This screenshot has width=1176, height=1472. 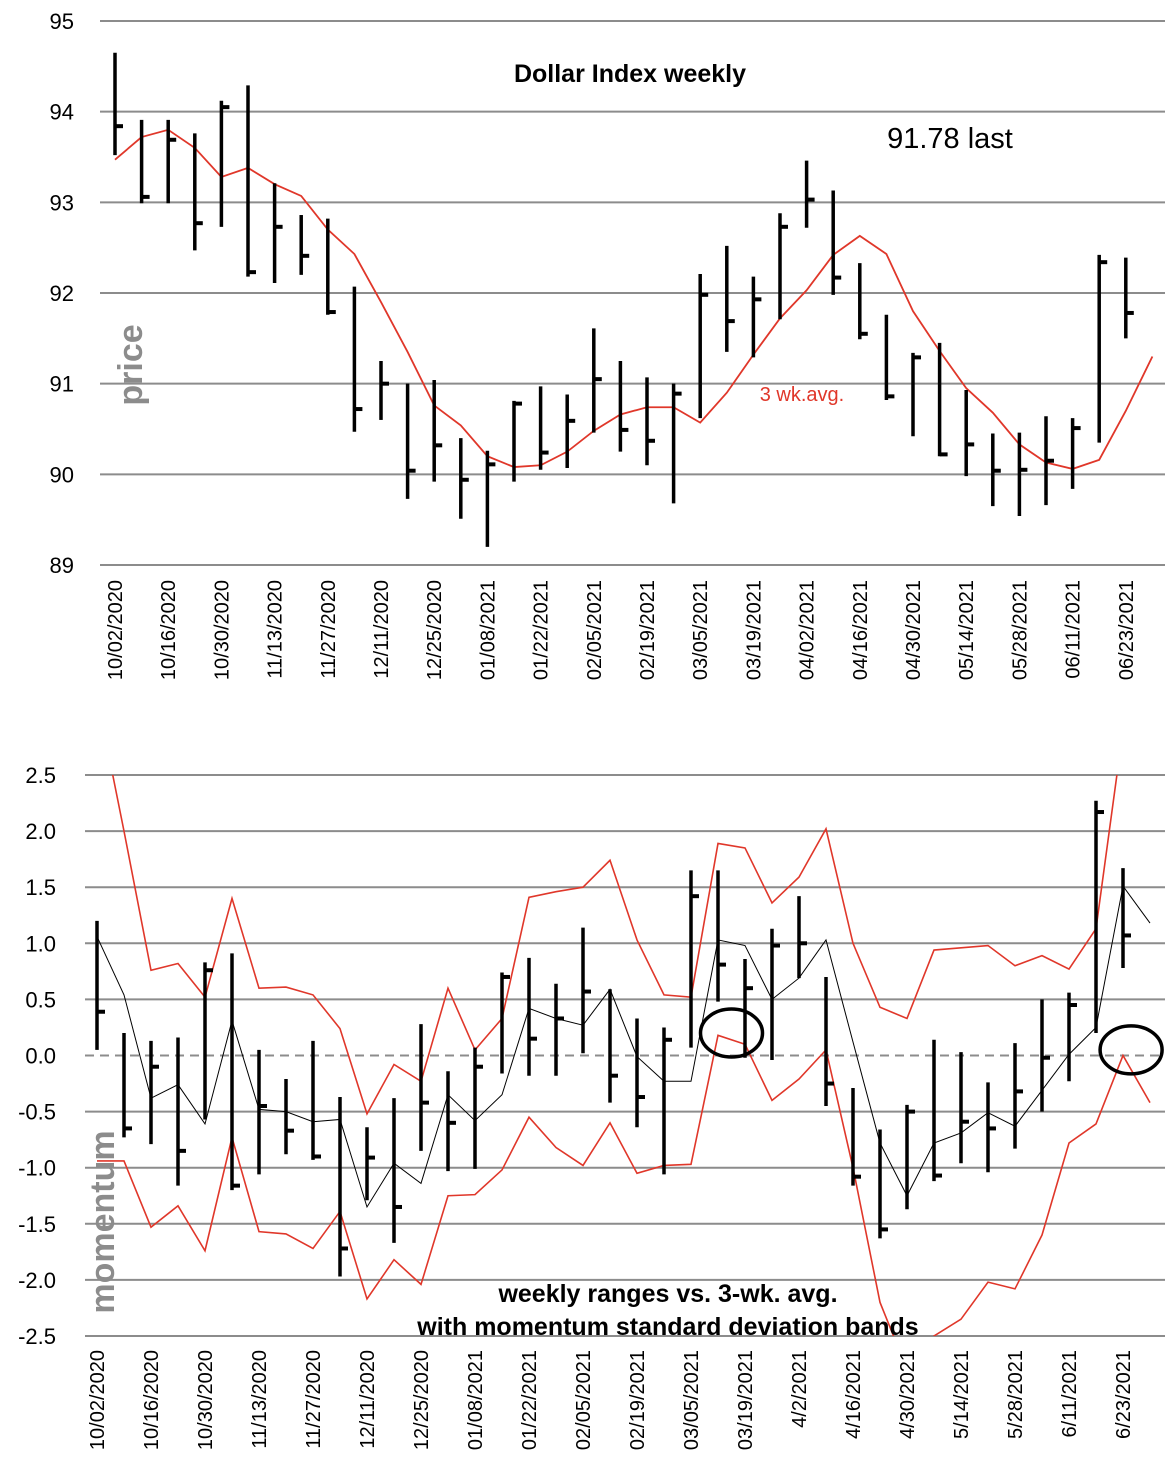 I want to click on x-tick-label: 6/11/2021, so click(x=1070, y=1394).